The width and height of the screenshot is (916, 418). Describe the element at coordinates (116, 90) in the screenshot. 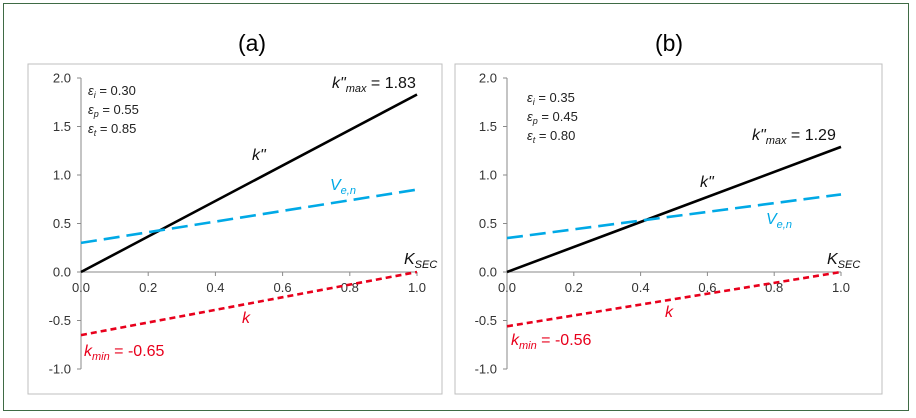

I see `chart-a-param-value: = 0.30` at that location.